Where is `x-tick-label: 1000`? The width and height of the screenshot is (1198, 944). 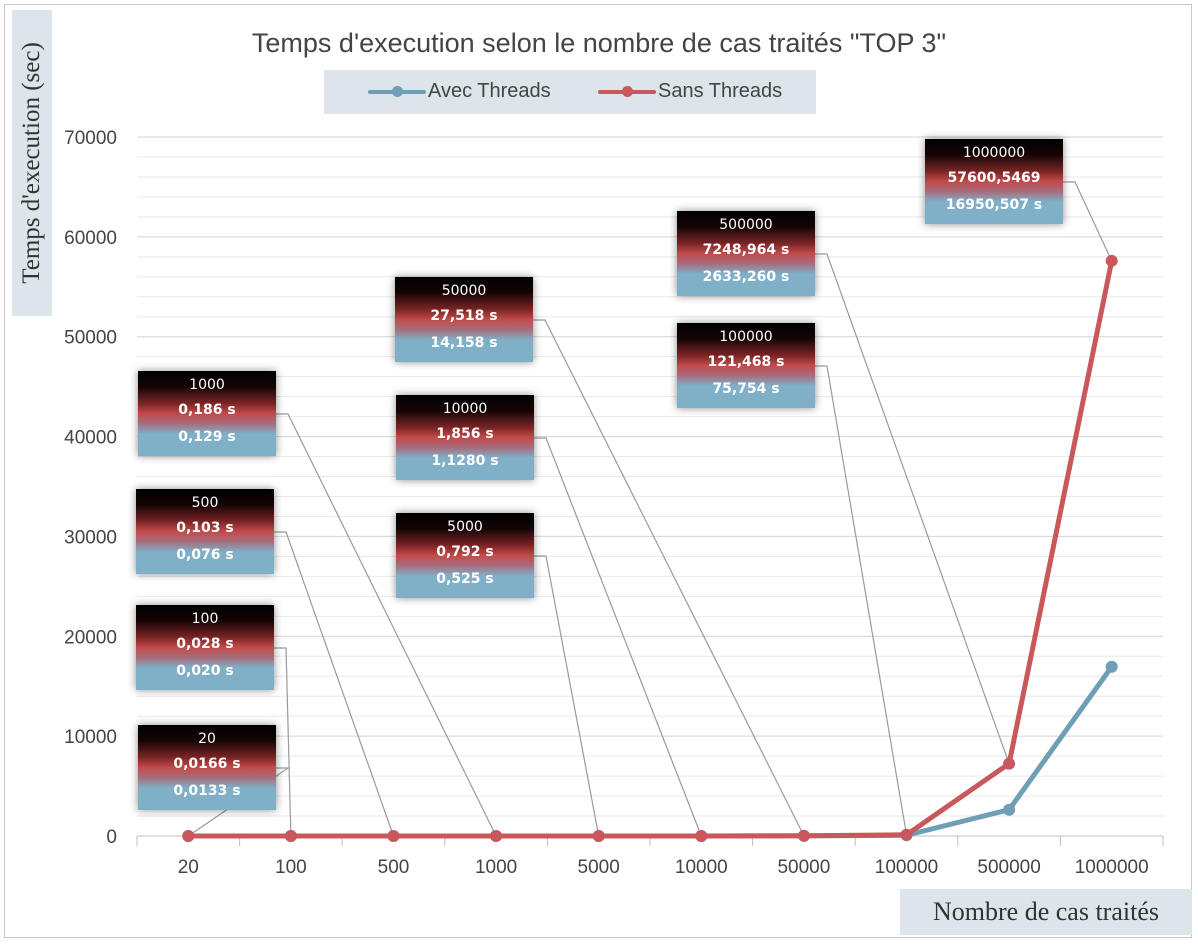 x-tick-label: 1000 is located at coordinates (496, 867).